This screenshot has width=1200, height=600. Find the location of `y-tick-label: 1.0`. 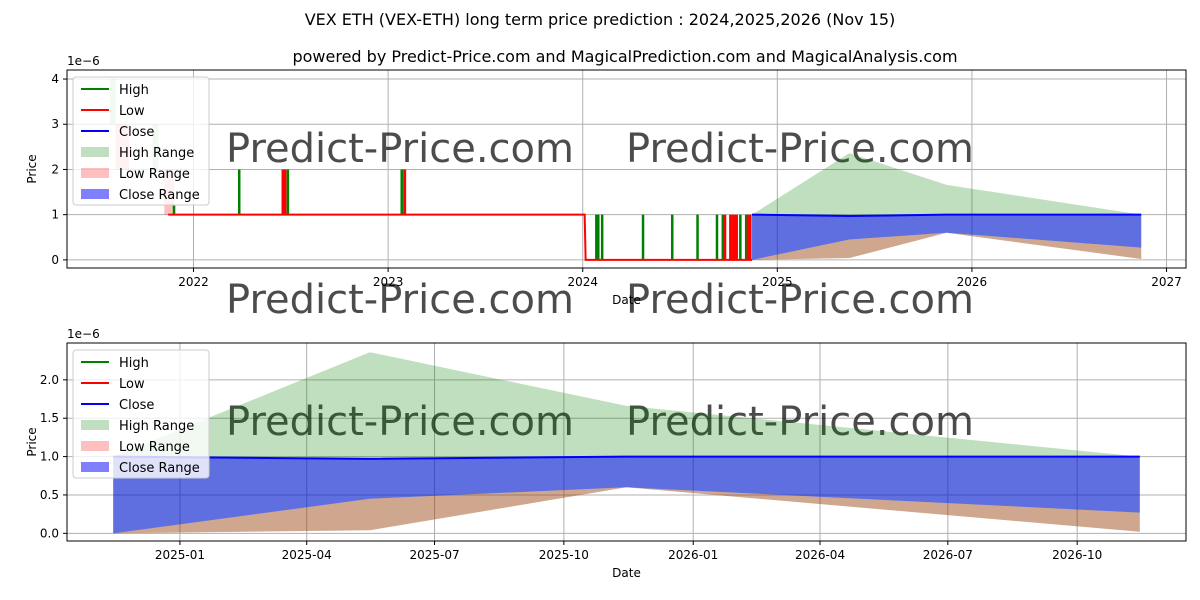

y-tick-label: 1.0 is located at coordinates (49, 457).